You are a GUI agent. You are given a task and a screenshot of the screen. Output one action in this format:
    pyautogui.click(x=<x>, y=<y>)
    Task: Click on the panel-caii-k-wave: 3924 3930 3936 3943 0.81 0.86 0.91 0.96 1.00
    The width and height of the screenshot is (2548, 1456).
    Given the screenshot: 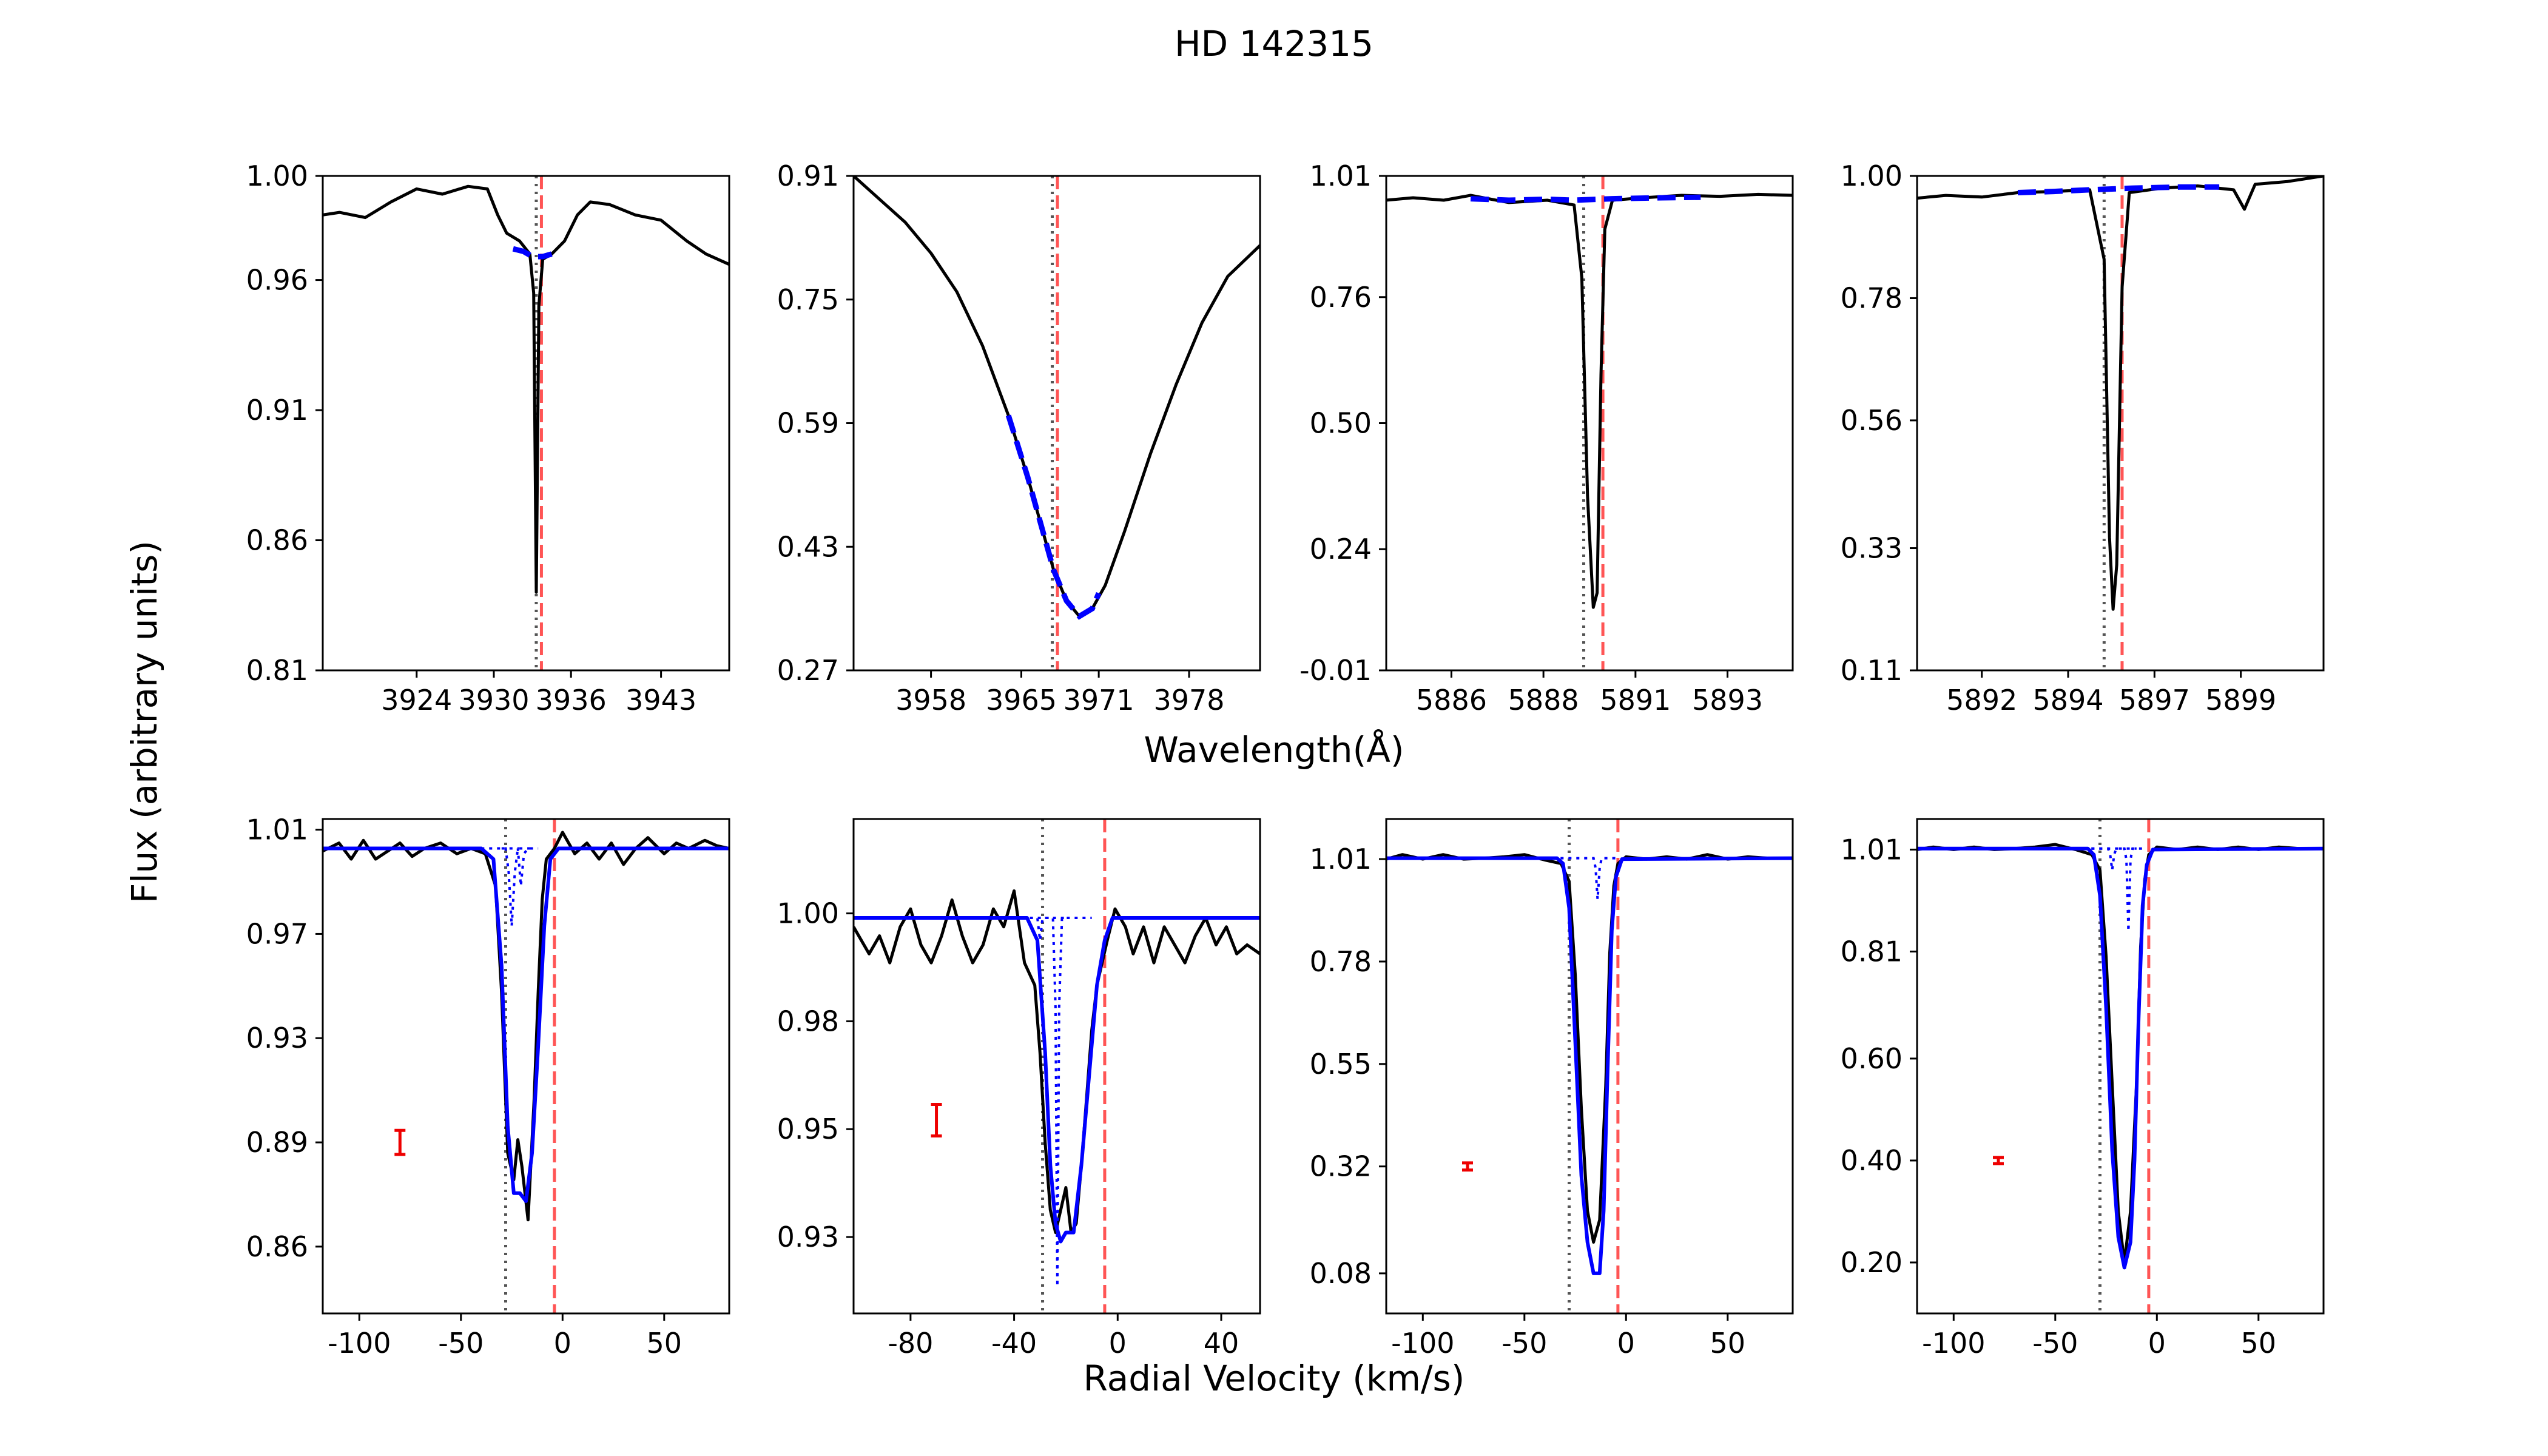 What is the action you would take?
    pyautogui.click(x=488, y=438)
    